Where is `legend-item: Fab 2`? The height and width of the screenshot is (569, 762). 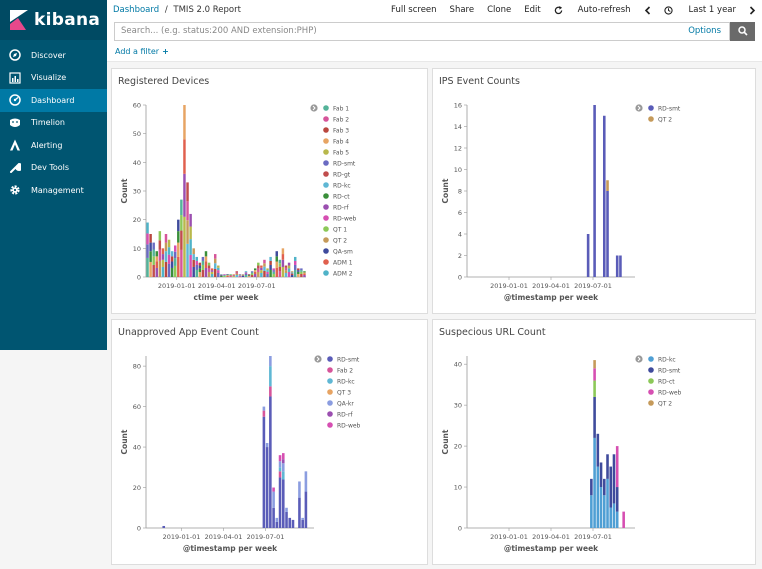
legend-item: Fab 2 is located at coordinates (336, 119).